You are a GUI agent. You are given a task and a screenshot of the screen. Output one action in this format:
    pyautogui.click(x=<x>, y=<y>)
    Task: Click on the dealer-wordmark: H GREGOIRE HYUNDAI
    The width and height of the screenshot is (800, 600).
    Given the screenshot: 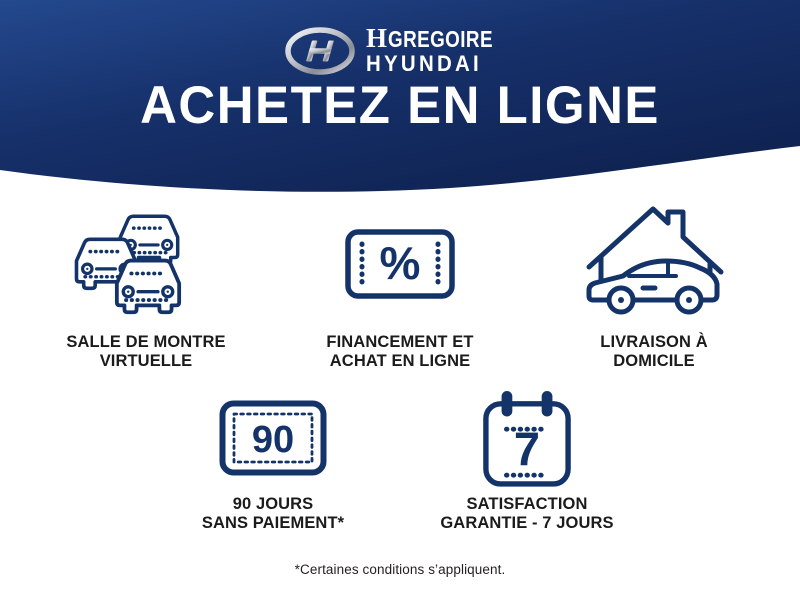 What is the action you would take?
    pyautogui.click(x=441, y=49)
    